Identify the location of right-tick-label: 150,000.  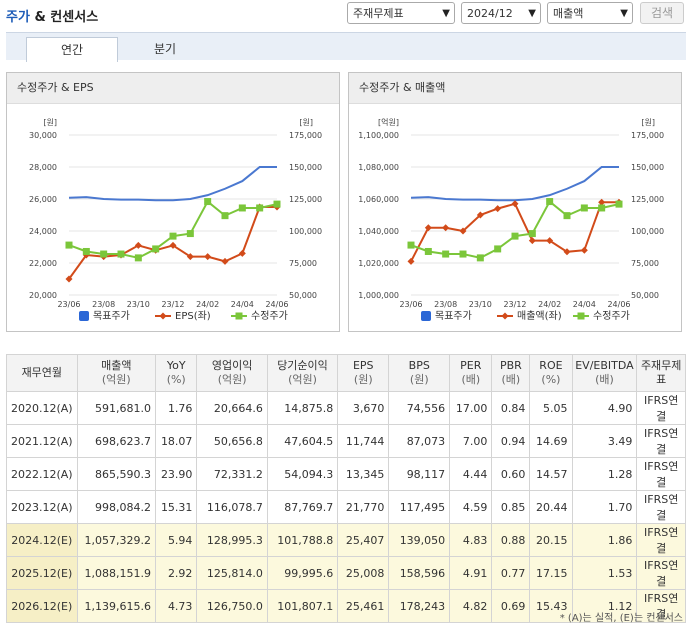
(305, 167).